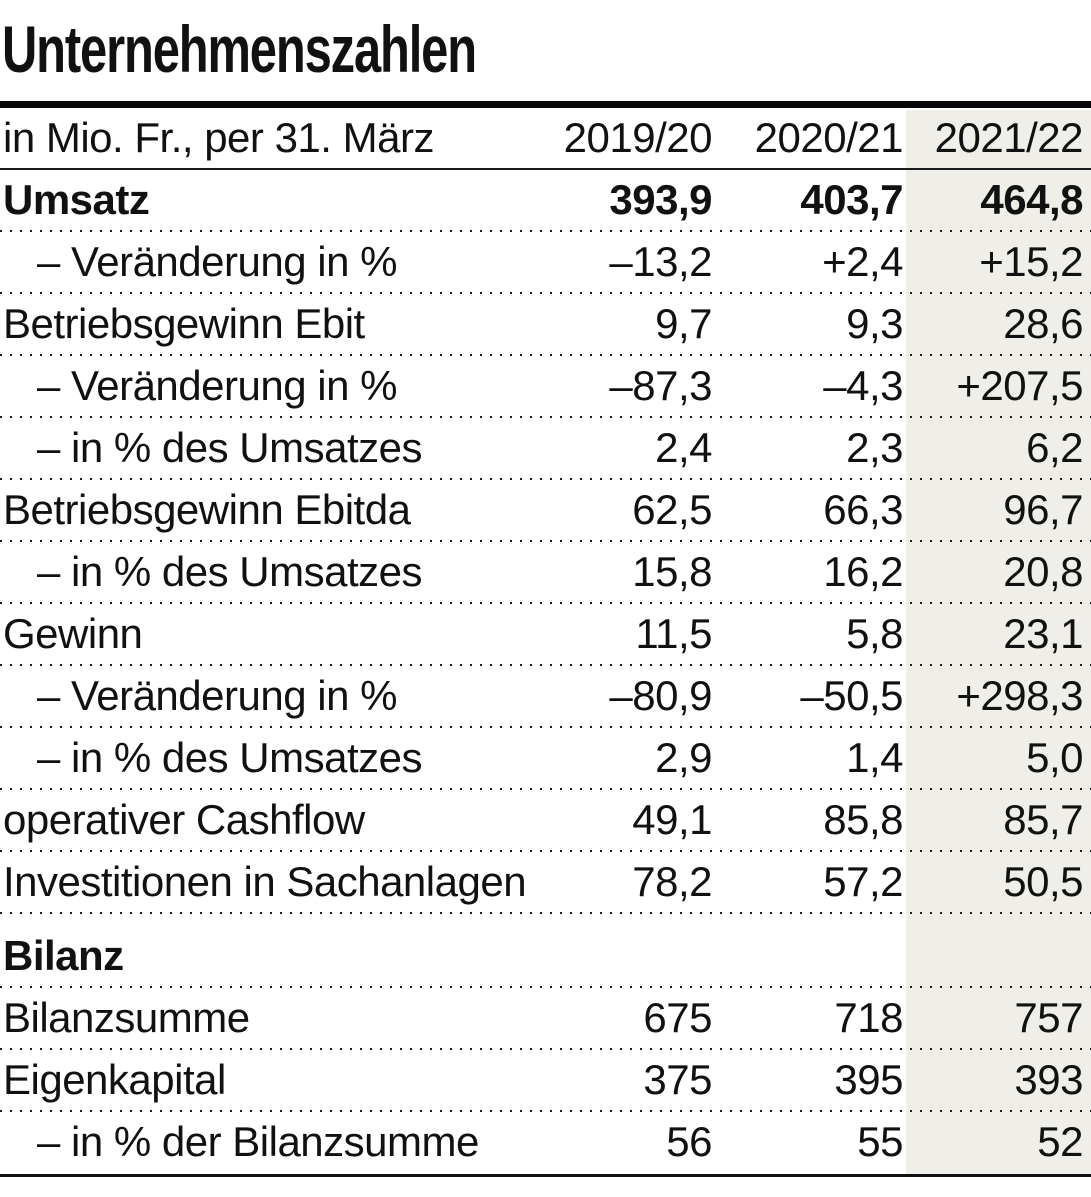  What do you see at coordinates (207, 509) in the screenshot?
I see `row-label: Betriebsgewinn Ebitda` at bounding box center [207, 509].